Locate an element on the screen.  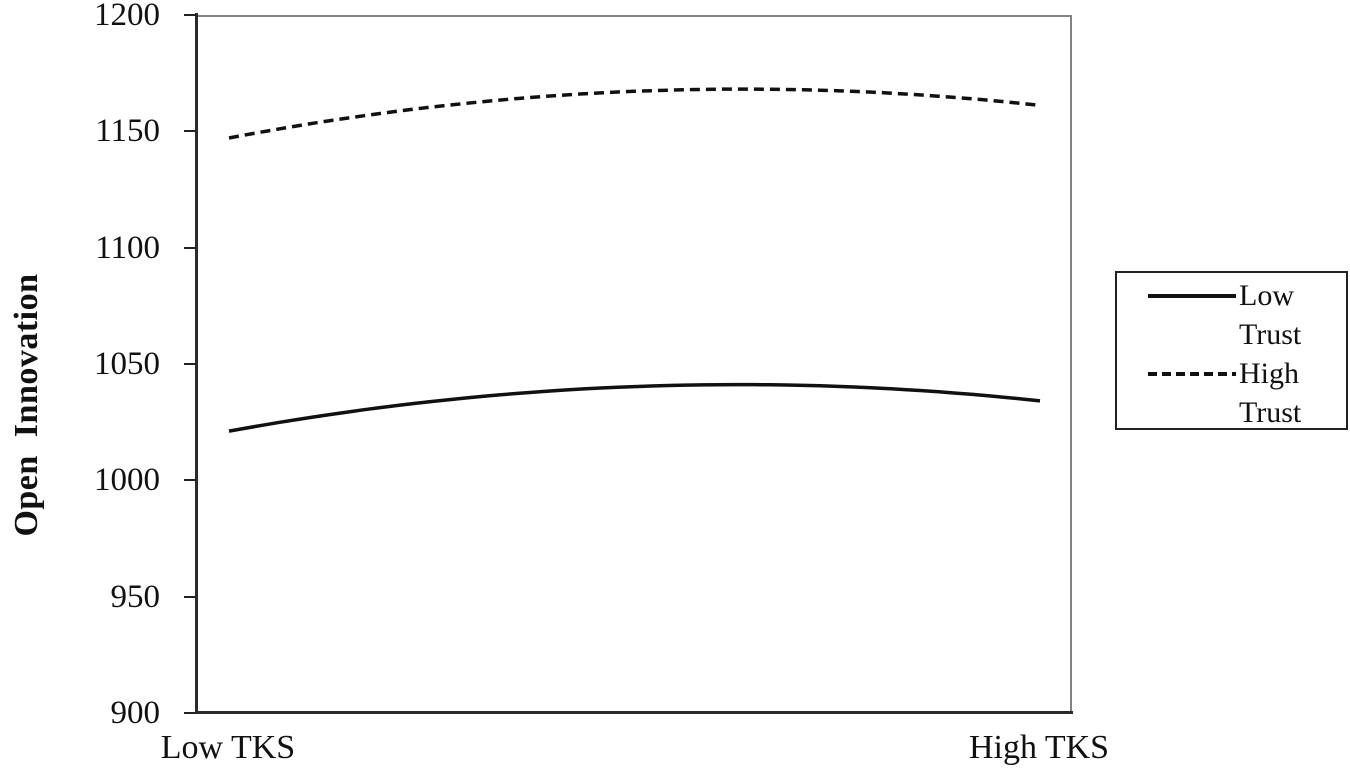
y-tick-label: 900 is located at coordinates (135, 713).